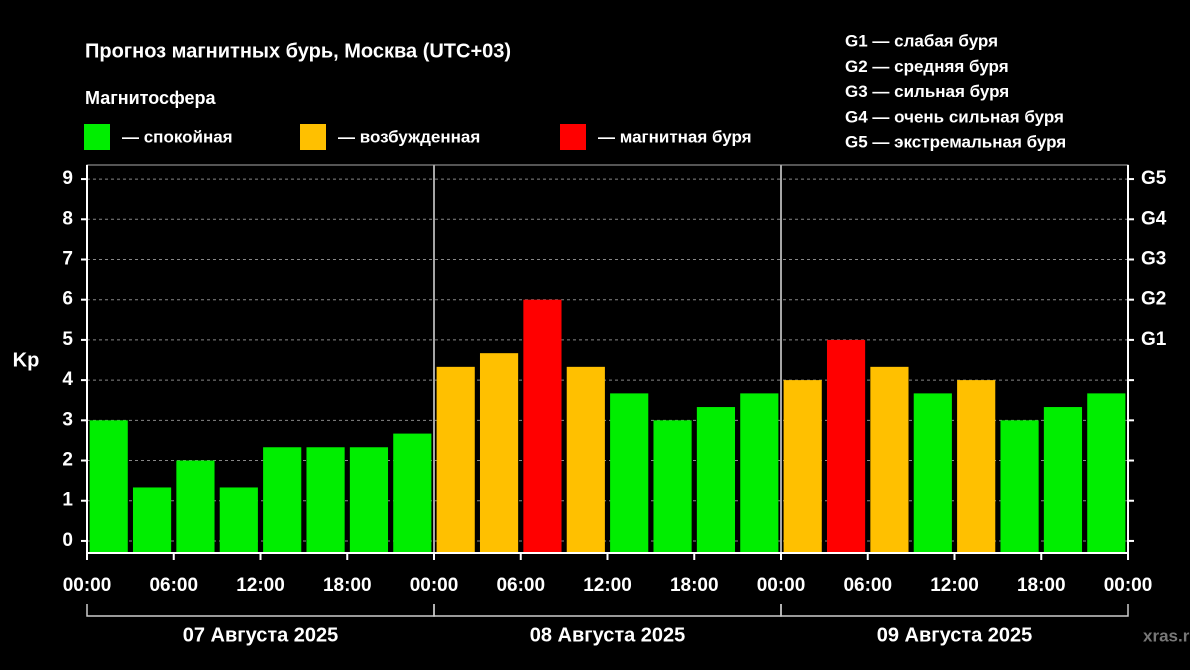 This screenshot has height=670, width=1190. What do you see at coordinates (67, 178) in the screenshot?
I see `y-tick-label: 9` at bounding box center [67, 178].